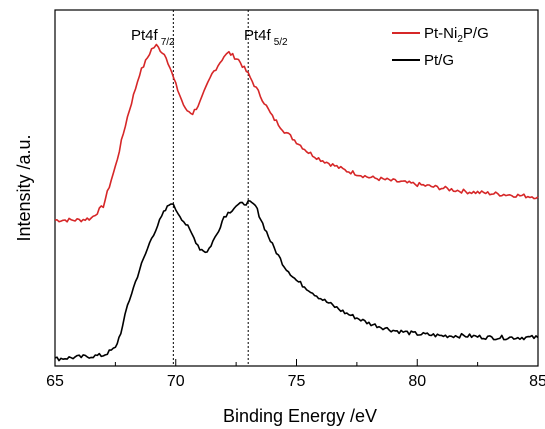 The image size is (545, 429). I want to click on x-ticks: 65 70 75 80 85, so click(295, 374).